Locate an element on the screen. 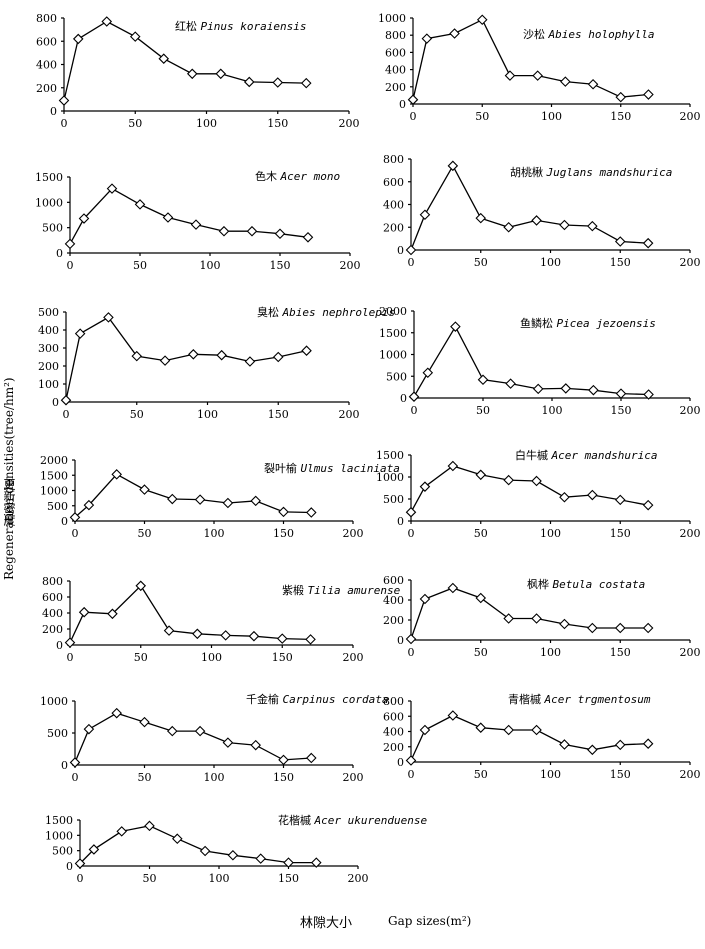  species-chinese-name: 沙松 is located at coordinates (536, 34).